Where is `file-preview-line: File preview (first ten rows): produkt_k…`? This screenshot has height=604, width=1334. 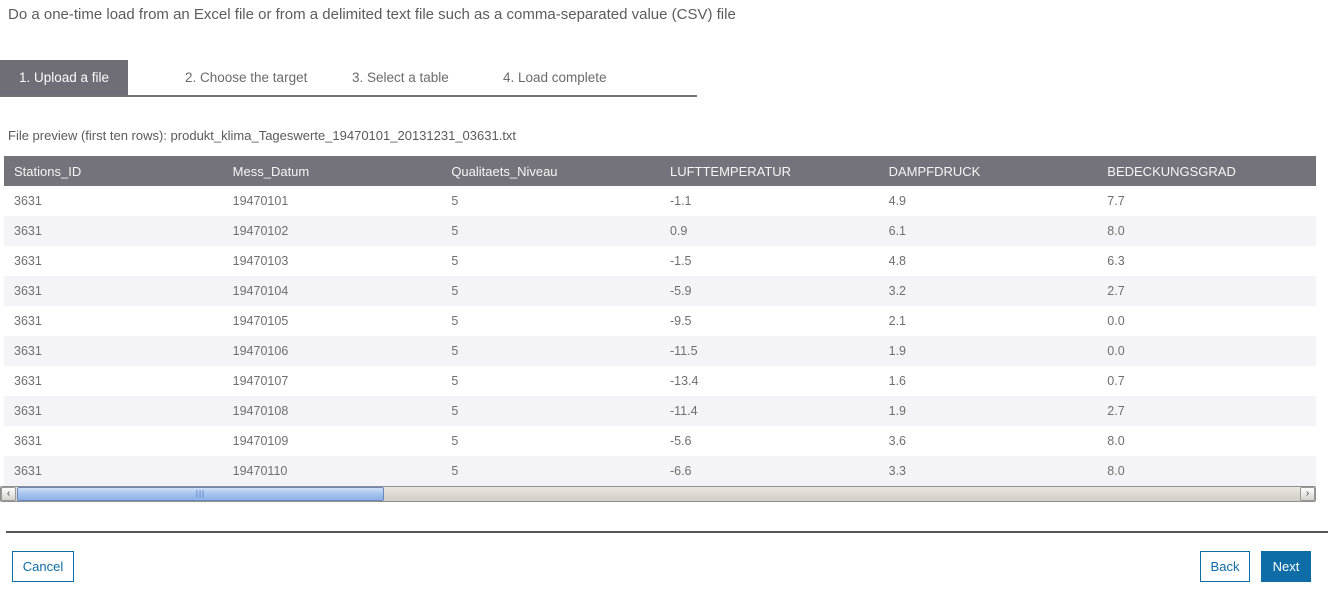 file-preview-line: File preview (first ten rows): produkt_k… is located at coordinates (262, 135).